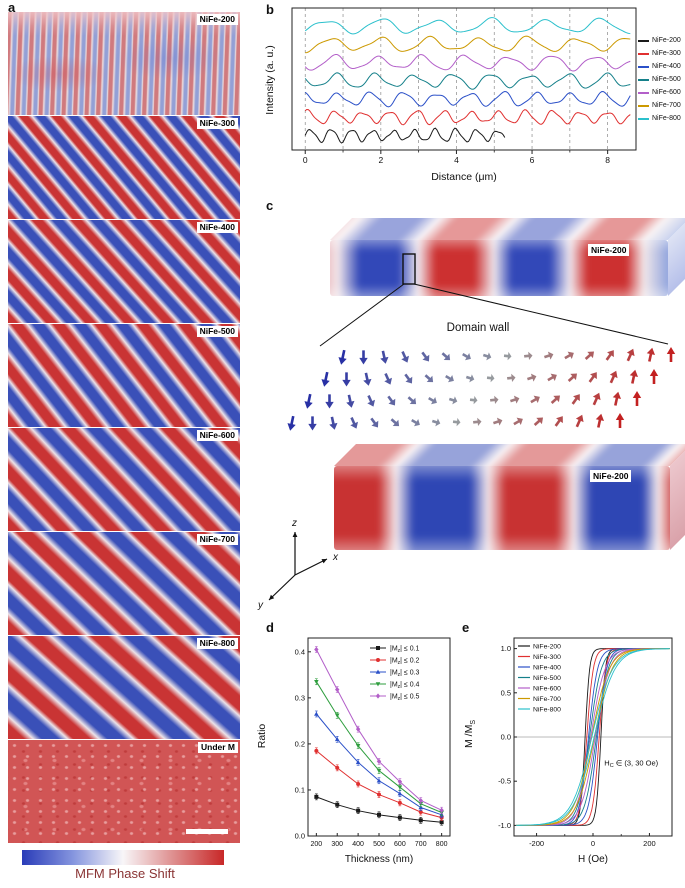 This screenshot has height=888, width=685. What do you see at coordinates (405, 650) in the screenshot?
I see `svg-text: |Mz| ≤ 0.1` at bounding box center [405, 650].